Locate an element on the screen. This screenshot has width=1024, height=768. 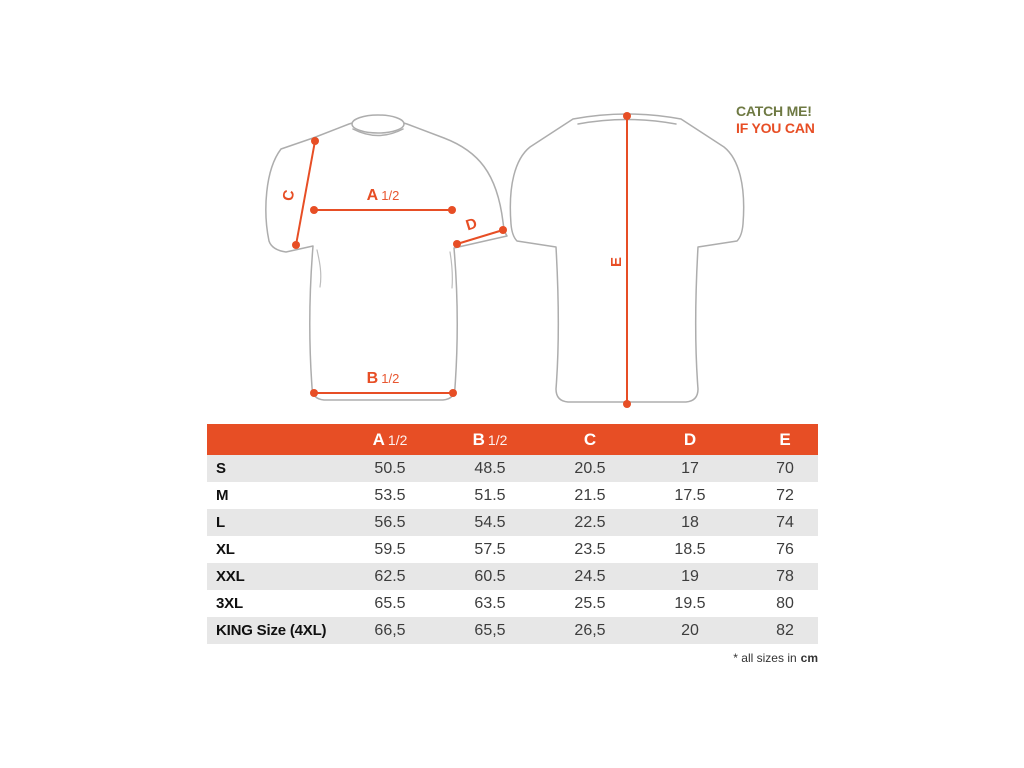
cell-value: 59.5 is located at coordinates (390, 549).